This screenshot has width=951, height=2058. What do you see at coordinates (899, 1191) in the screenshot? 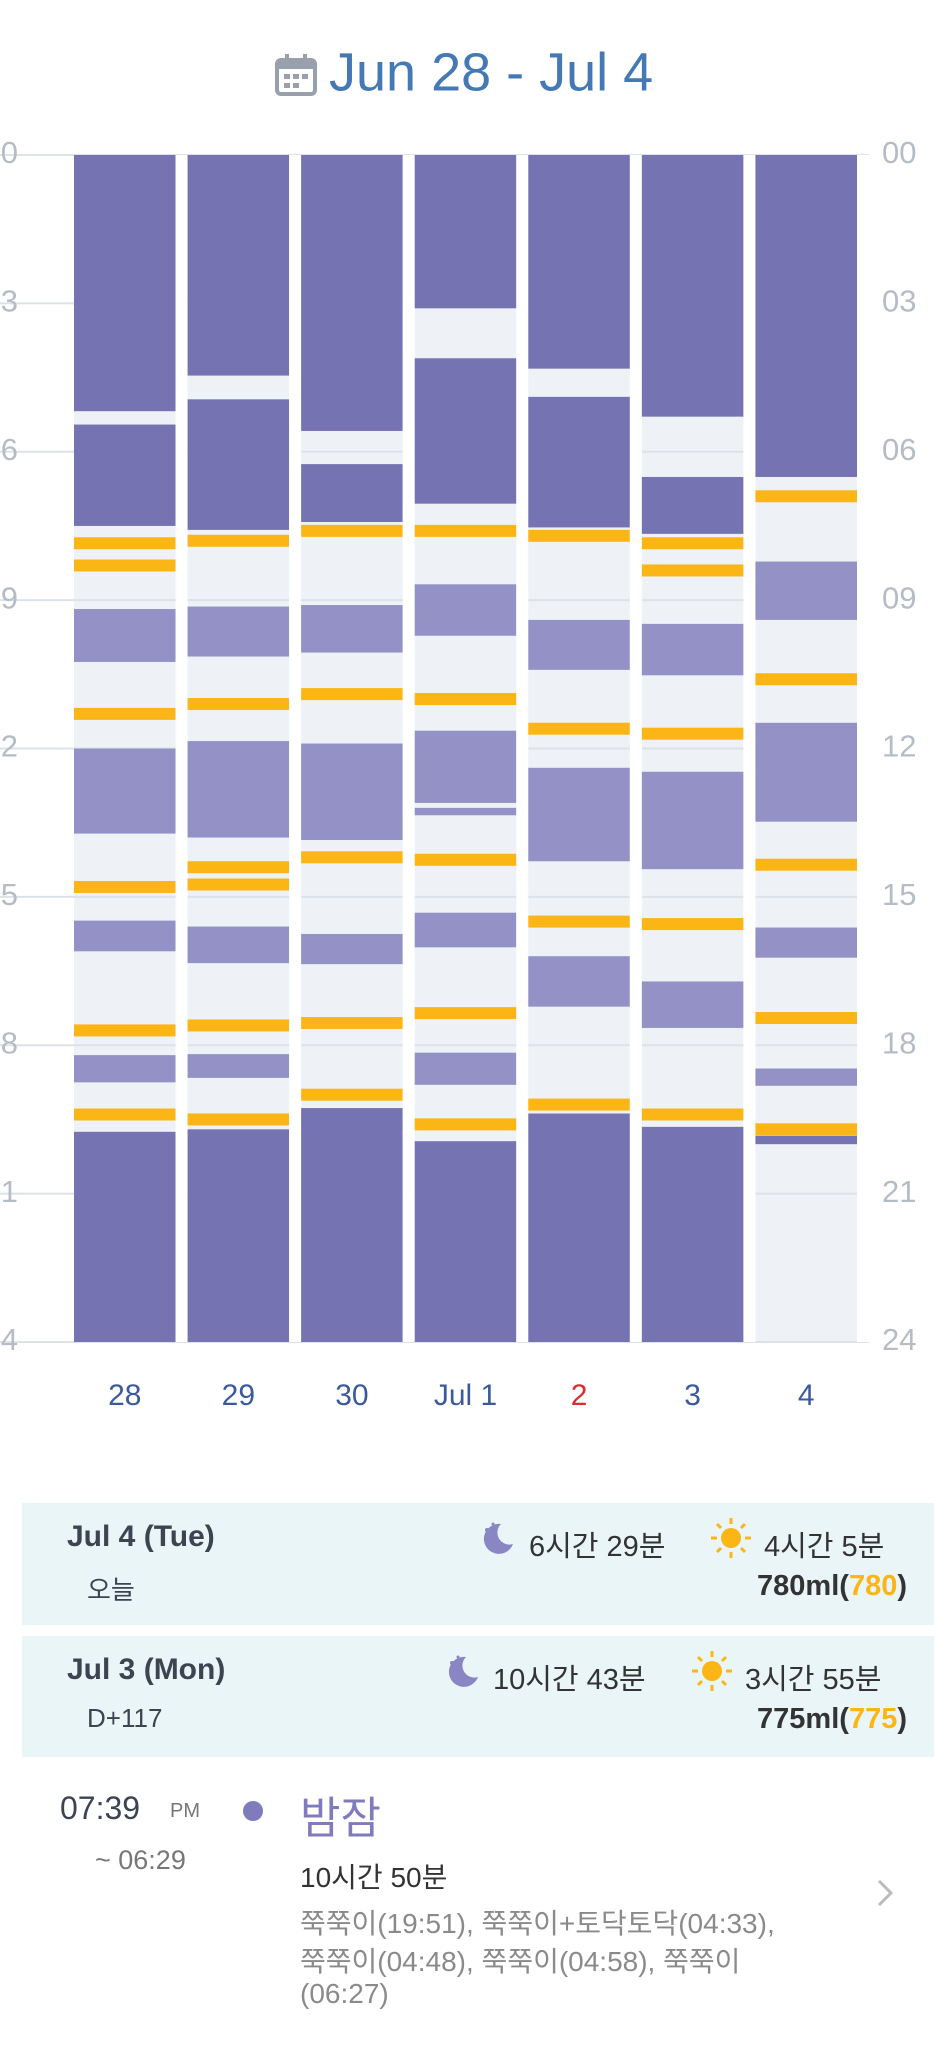
I see `y-tick-label: 21` at bounding box center [899, 1191].